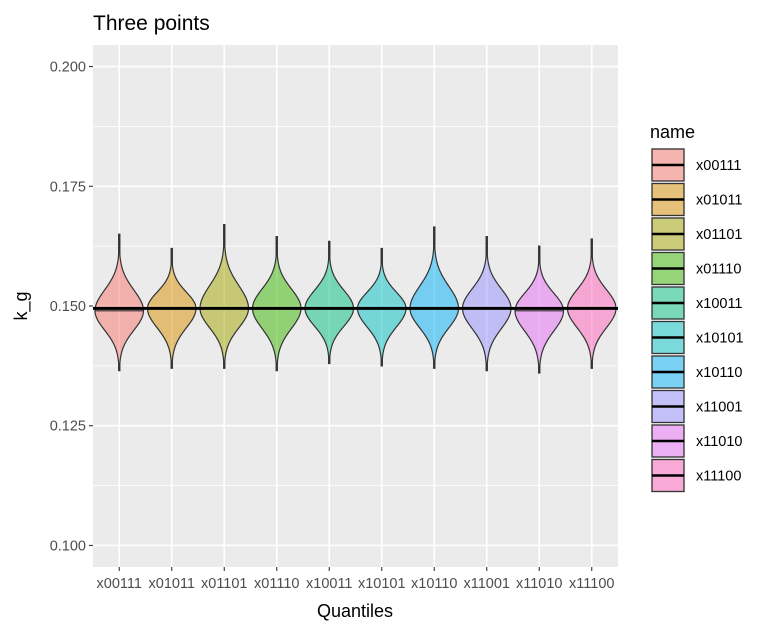 This screenshot has width=777, height=633. Describe the element at coordinates (539, 584) in the screenshot. I see `x-tick-label: x11010` at that location.